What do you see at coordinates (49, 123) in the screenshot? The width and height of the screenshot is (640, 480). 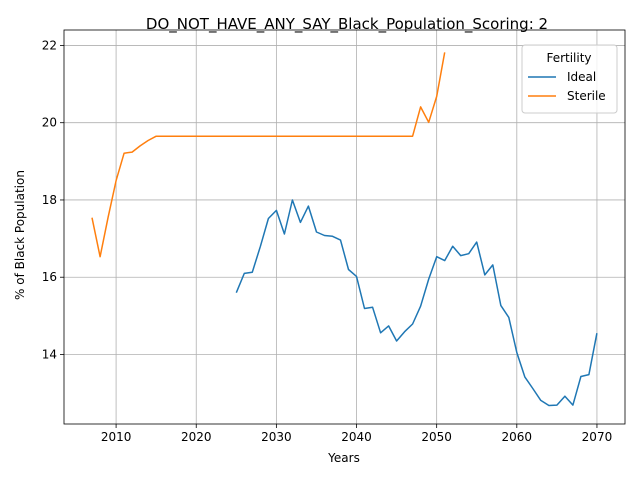 I see `y-tick-label: 20` at bounding box center [49, 123].